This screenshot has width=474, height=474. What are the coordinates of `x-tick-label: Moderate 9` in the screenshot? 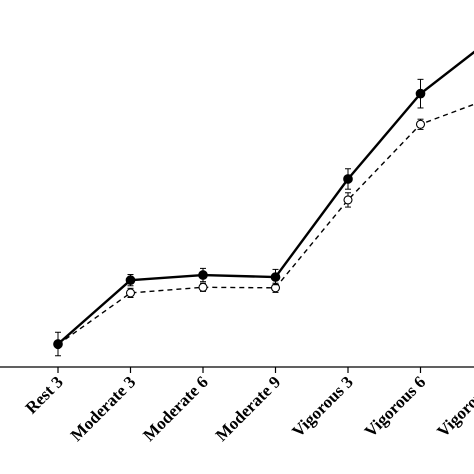 It's located at (248, 408).